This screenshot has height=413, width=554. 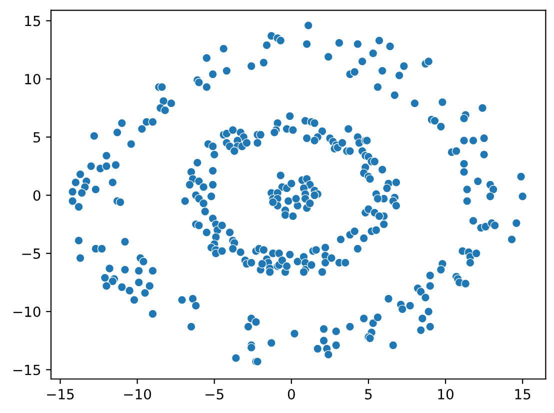 What do you see at coordinates (26, 312) in the screenshot?
I see `y-tick-label: −10` at bounding box center [26, 312].